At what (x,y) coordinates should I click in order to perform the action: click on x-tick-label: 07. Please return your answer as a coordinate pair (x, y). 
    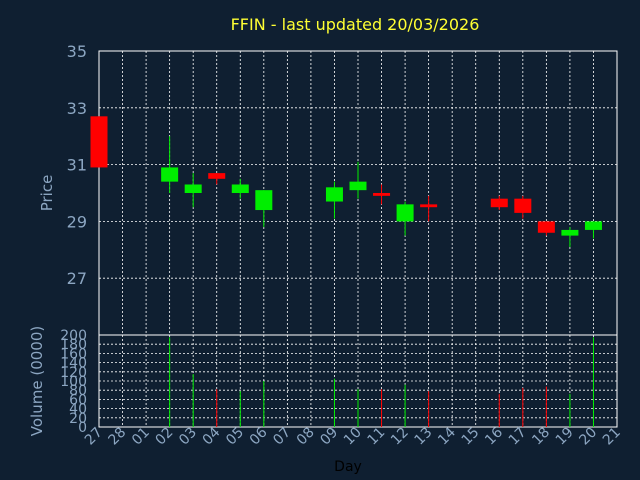
    Looking at the image, I should click on (282, 437).